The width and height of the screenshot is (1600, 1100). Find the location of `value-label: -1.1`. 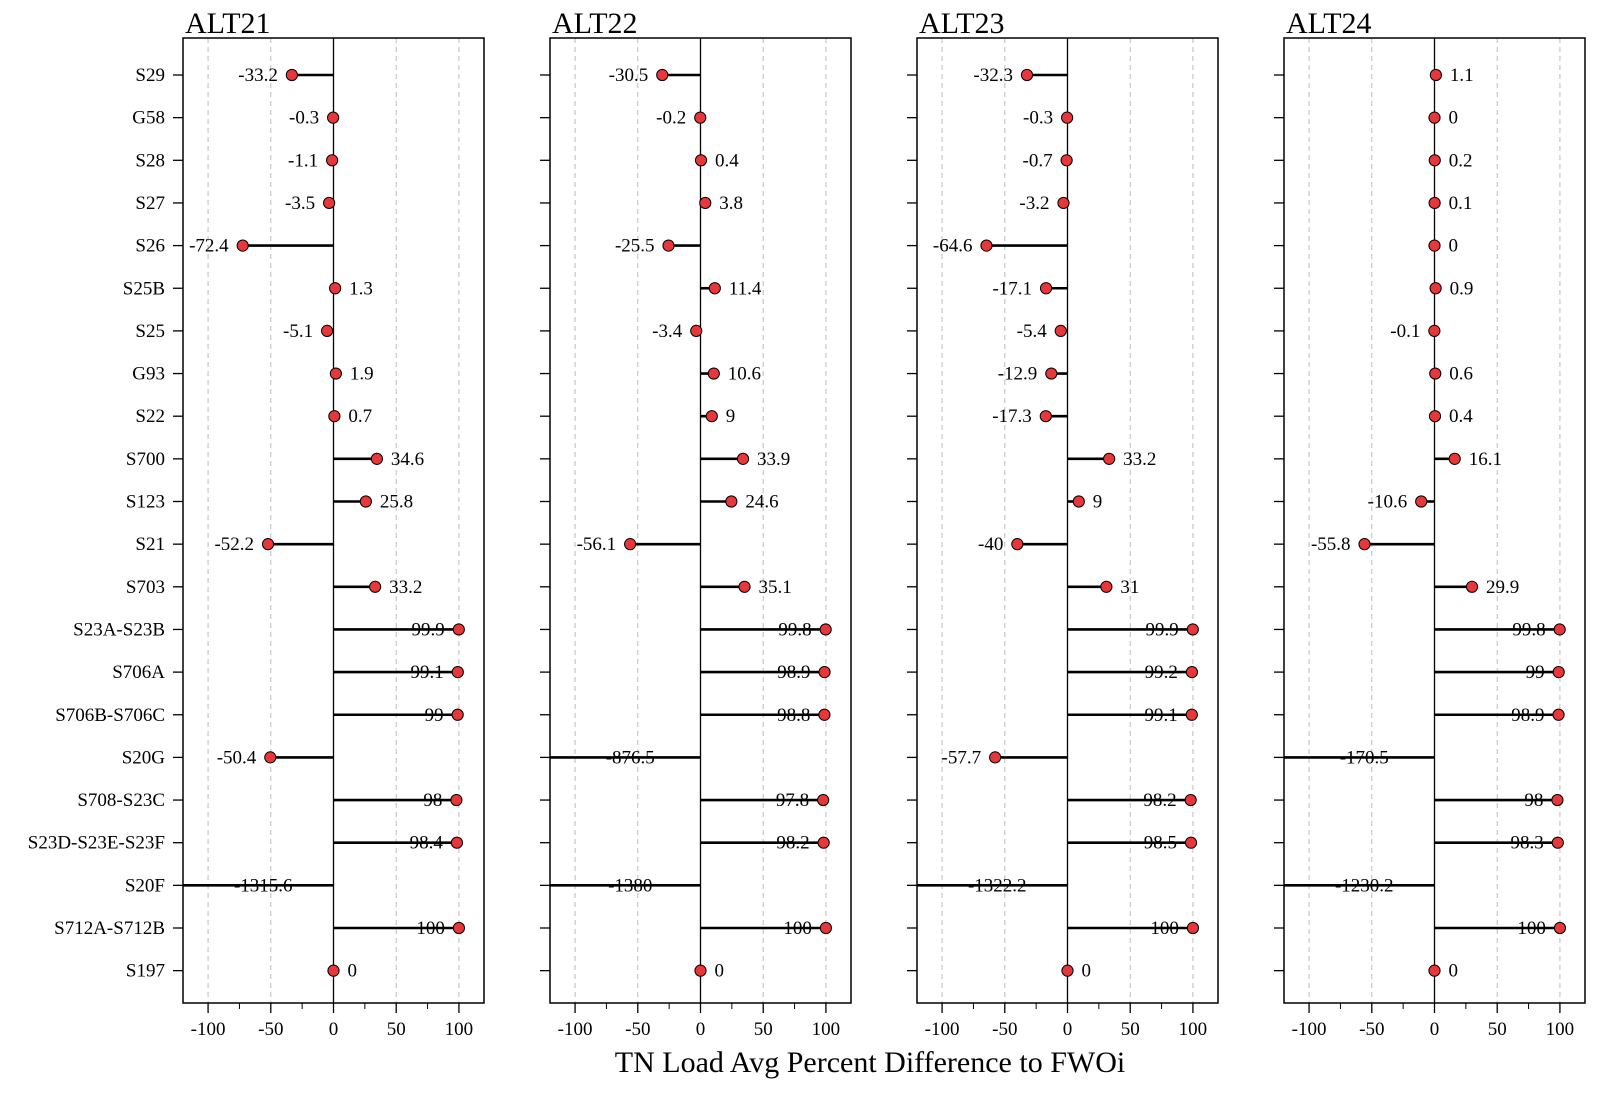

value-label: -1.1 is located at coordinates (303, 160).